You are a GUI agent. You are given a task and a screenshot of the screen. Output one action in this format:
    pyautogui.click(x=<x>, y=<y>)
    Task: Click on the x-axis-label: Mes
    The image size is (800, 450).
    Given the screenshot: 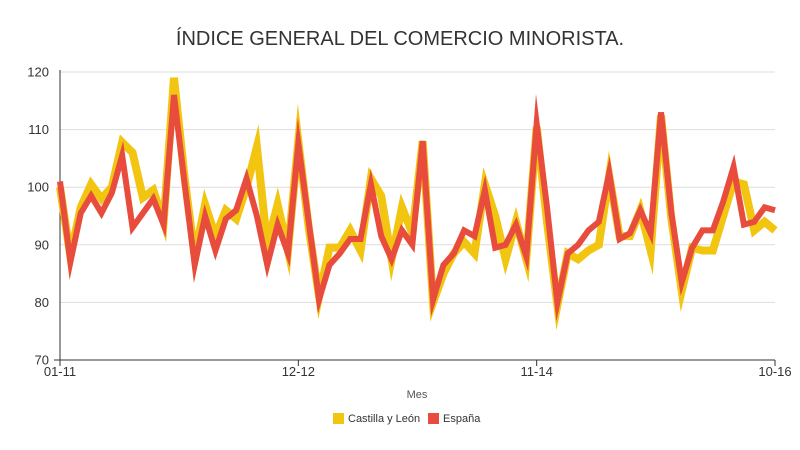 What is the action you would take?
    pyautogui.click(x=417, y=395)
    